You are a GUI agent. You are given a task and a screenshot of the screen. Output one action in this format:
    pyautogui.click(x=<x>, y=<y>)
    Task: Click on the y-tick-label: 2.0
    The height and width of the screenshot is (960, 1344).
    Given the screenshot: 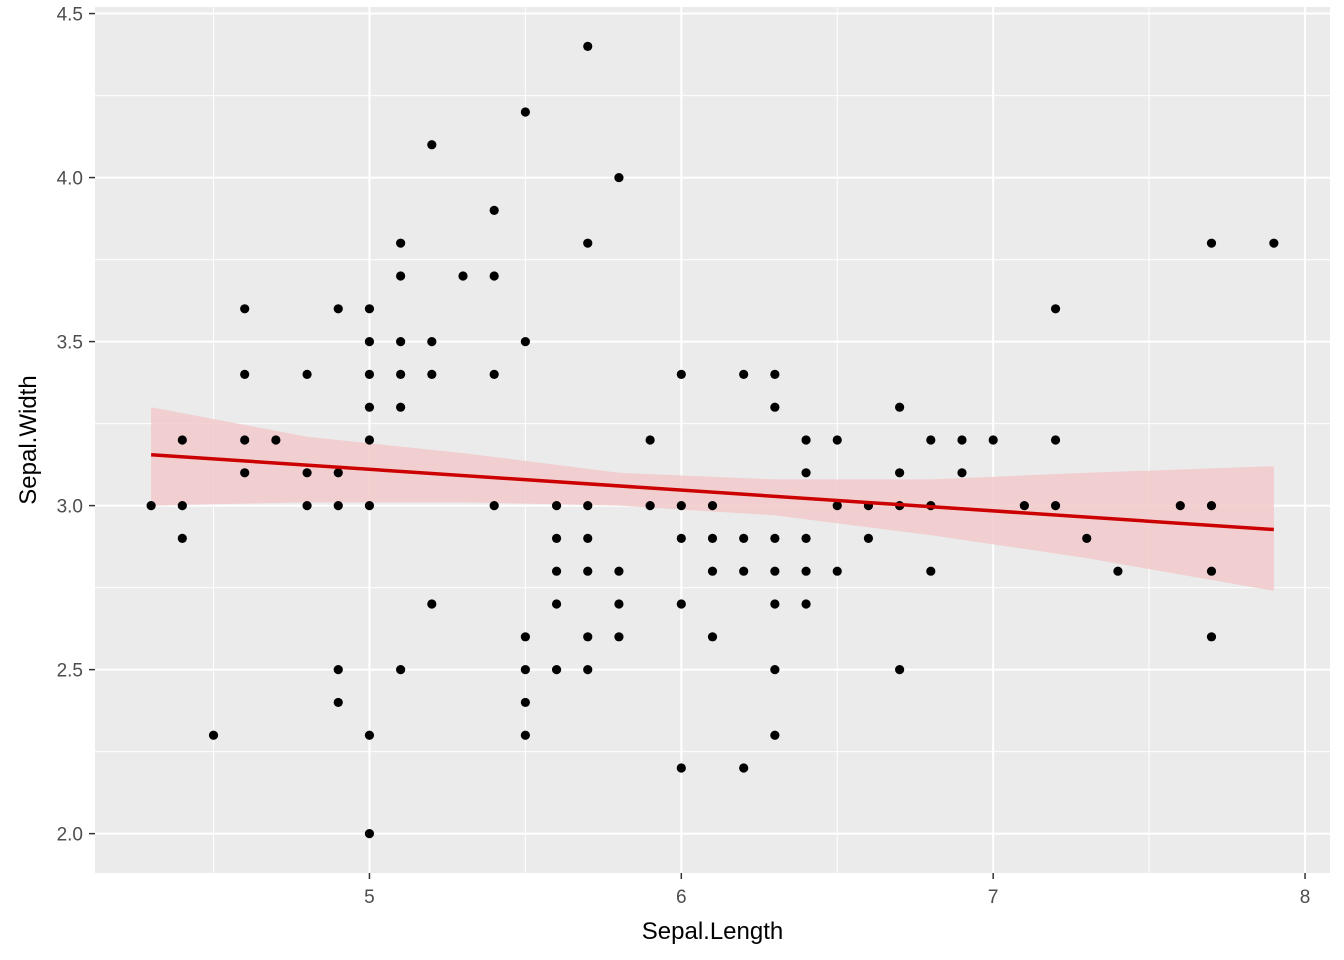 What is the action you would take?
    pyautogui.click(x=70, y=835)
    